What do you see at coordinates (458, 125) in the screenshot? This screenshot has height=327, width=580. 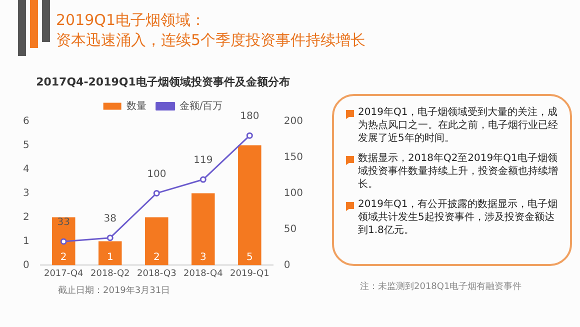 I see `text: 2019年Q1，电子烟领域受到大量的关注，成为热点风口之一。在此之前，电子烟行业已经发展了近5年的时间。` at bounding box center [458, 125].